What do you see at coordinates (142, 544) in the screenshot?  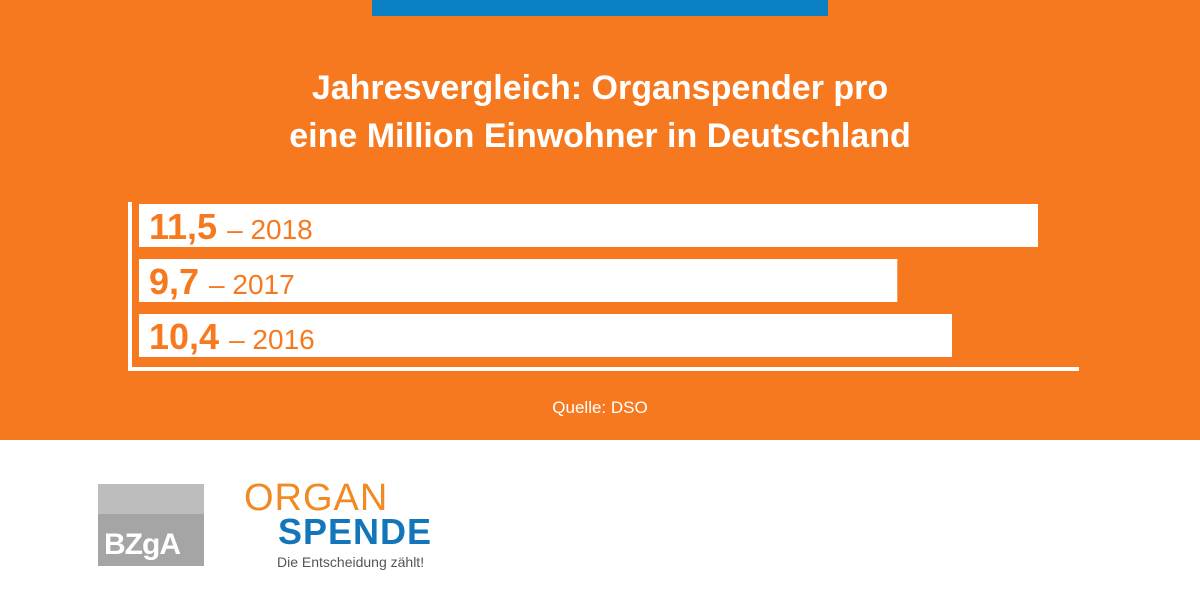 I see `bzga-logo-text: BZgA` at bounding box center [142, 544].